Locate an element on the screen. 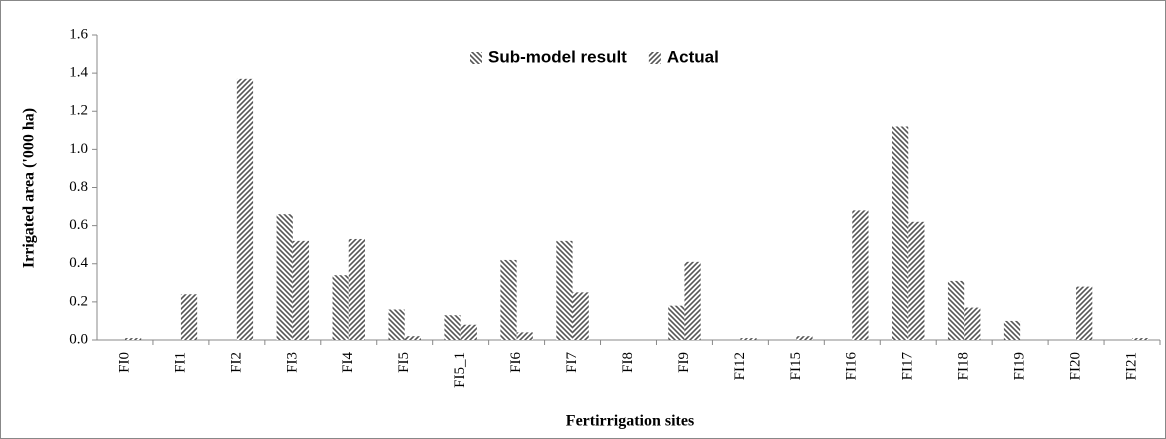 The width and height of the screenshot is (1166, 439). y-tick-label: 1.0 is located at coordinates (78, 149).